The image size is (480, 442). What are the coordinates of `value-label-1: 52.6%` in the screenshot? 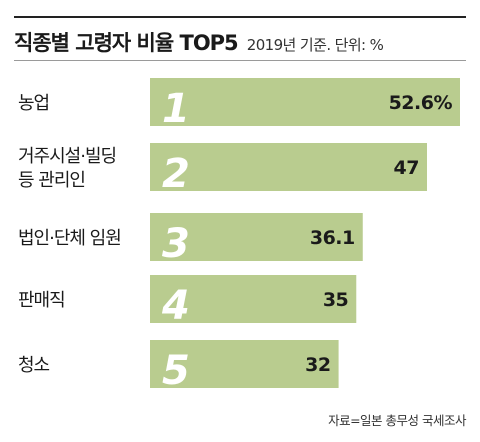 It's located at (421, 103).